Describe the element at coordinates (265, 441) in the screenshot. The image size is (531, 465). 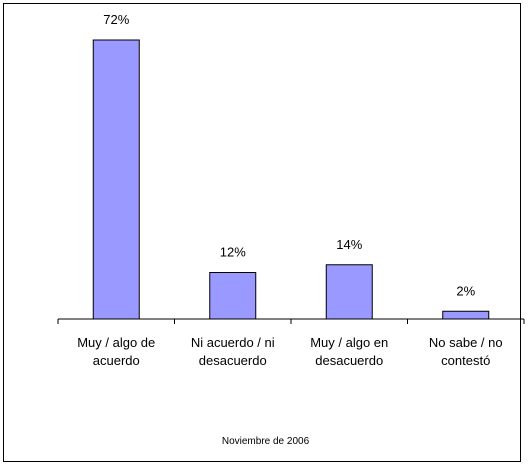
I see `footnote: Noviembre de 2006` at that location.